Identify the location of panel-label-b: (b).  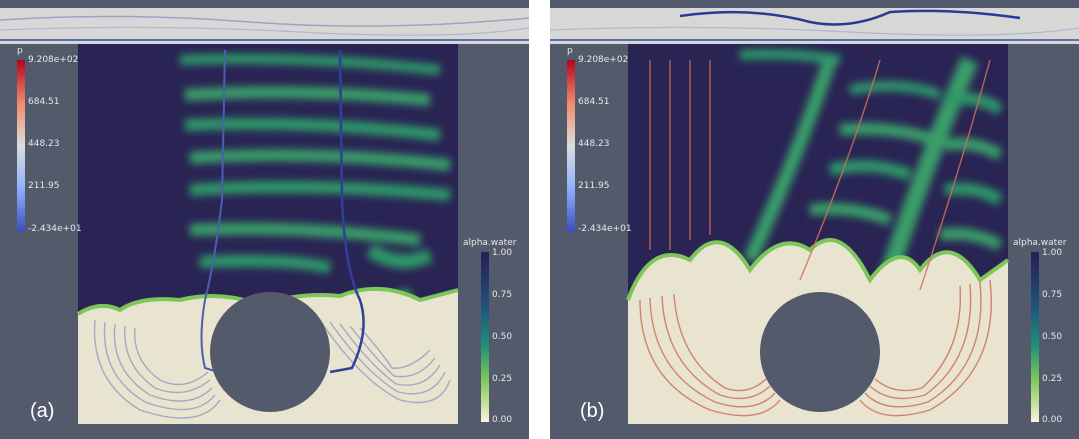
(592, 411).